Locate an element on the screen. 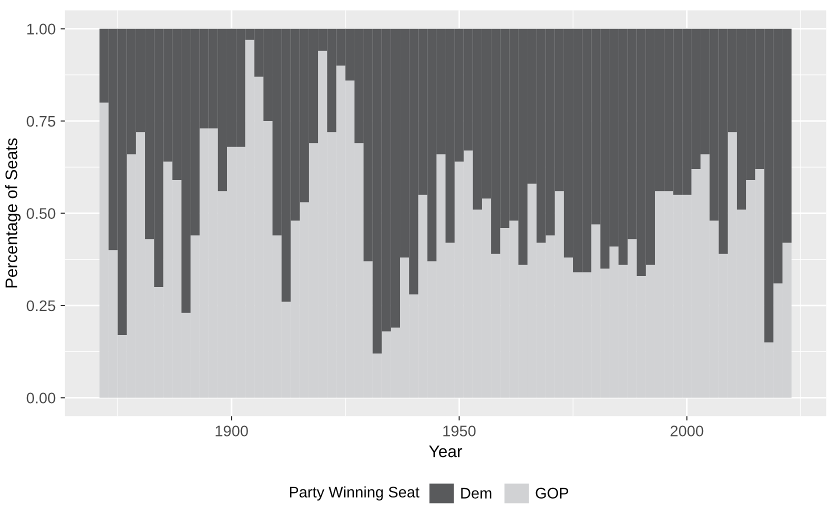 The image size is (832, 517). x-tick-label: 1950 is located at coordinates (459, 431).